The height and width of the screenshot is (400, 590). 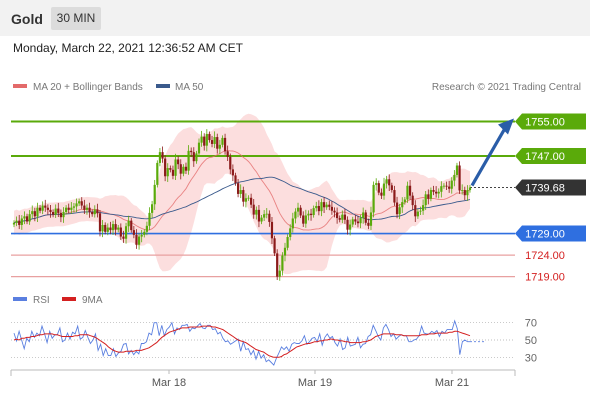 What do you see at coordinates (92, 300) in the screenshot?
I see `rsi-ma-legend-label: 9MA` at bounding box center [92, 300].